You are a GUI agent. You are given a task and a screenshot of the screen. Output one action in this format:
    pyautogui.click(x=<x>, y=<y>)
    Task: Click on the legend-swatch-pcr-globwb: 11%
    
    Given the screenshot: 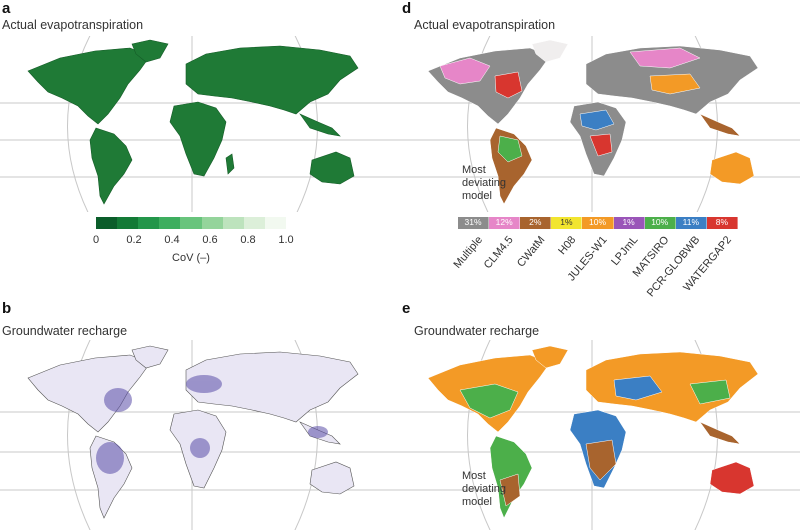 What is the action you would take?
    pyautogui.click(x=691, y=223)
    